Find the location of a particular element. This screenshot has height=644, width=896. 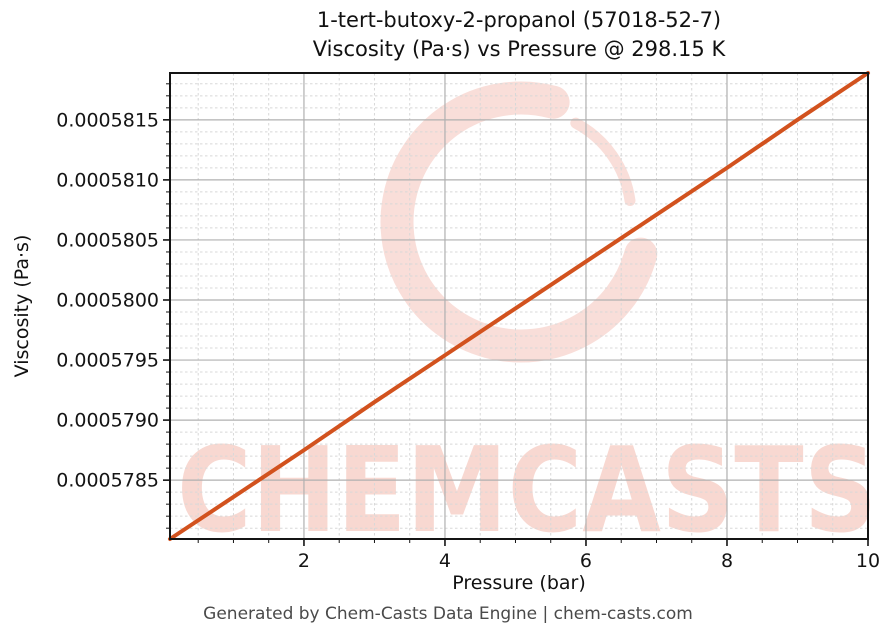

y-tick-label: 0.0005800 is located at coordinates (107, 300).